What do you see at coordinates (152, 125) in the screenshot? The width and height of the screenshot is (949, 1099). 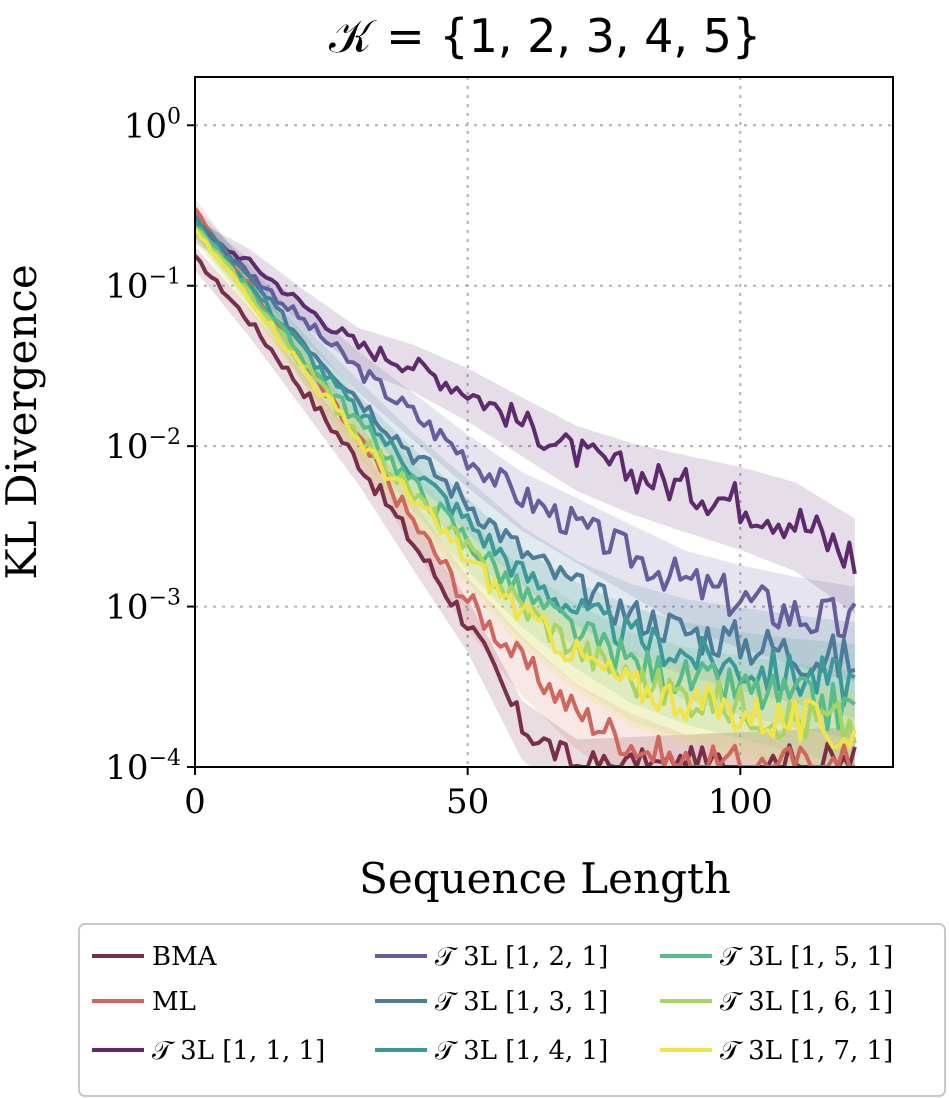 I see `y-tick-label-0: 10⁰` at bounding box center [152, 125].